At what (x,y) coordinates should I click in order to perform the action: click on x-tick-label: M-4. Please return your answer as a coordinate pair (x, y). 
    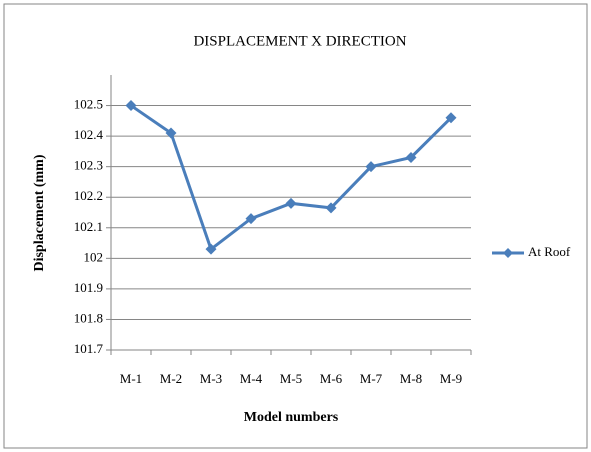
    Looking at the image, I should click on (251, 378).